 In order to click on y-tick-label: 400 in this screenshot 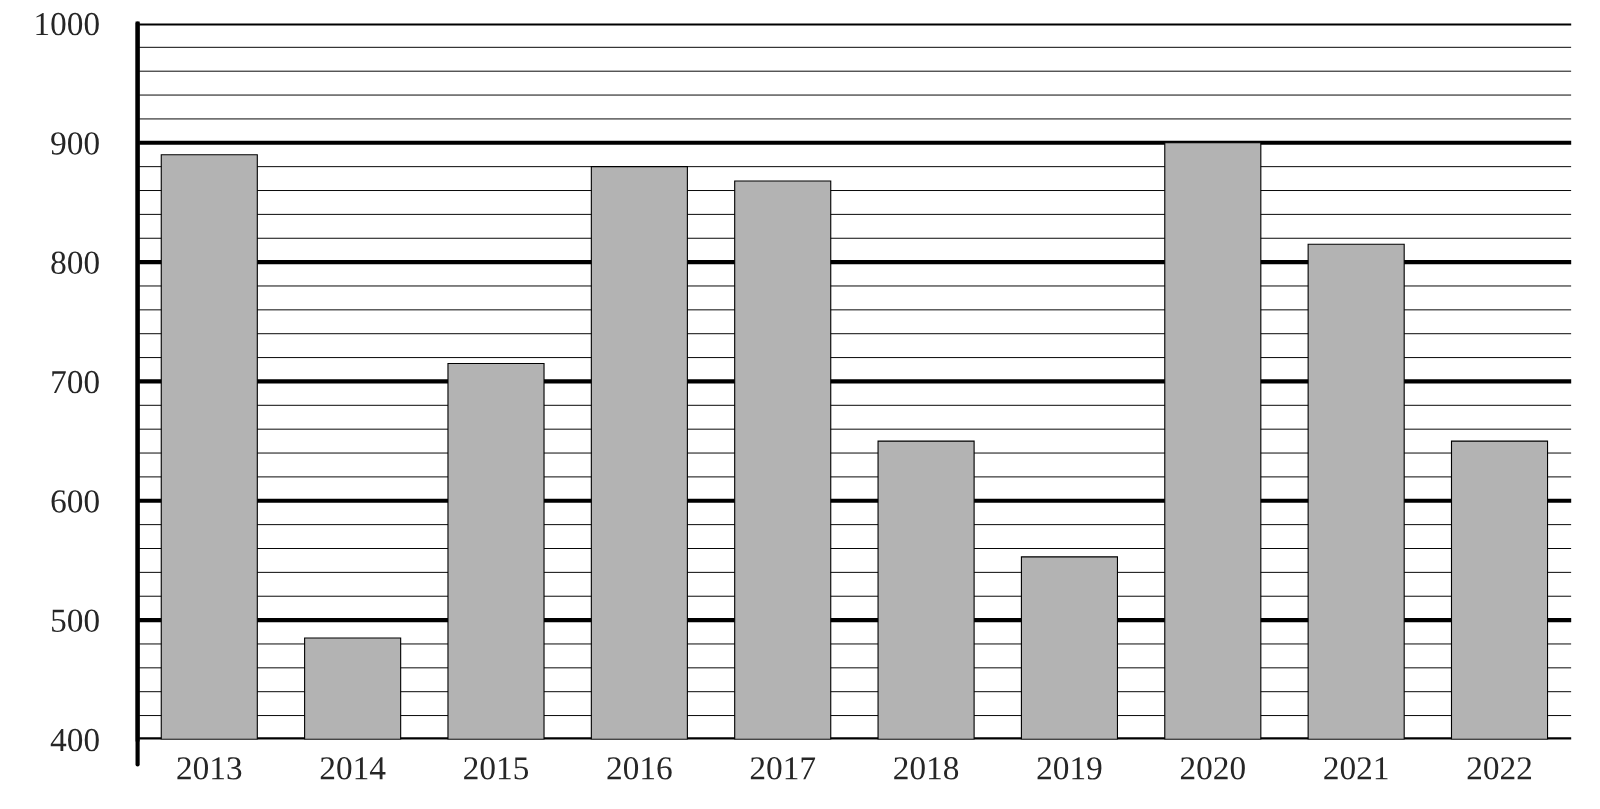, I will do `click(74, 740)`.